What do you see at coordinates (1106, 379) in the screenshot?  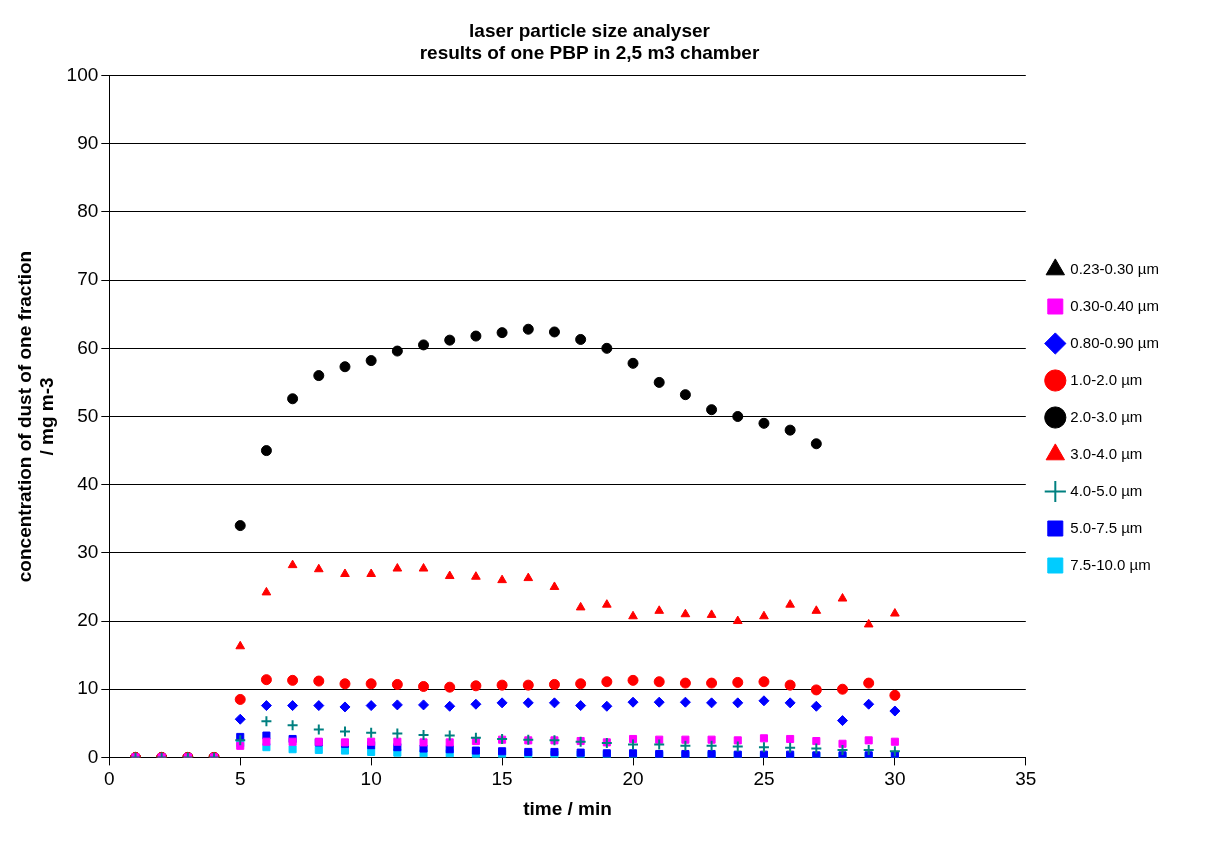 I see `legend-label: 1.0-2.0 µm` at bounding box center [1106, 379].